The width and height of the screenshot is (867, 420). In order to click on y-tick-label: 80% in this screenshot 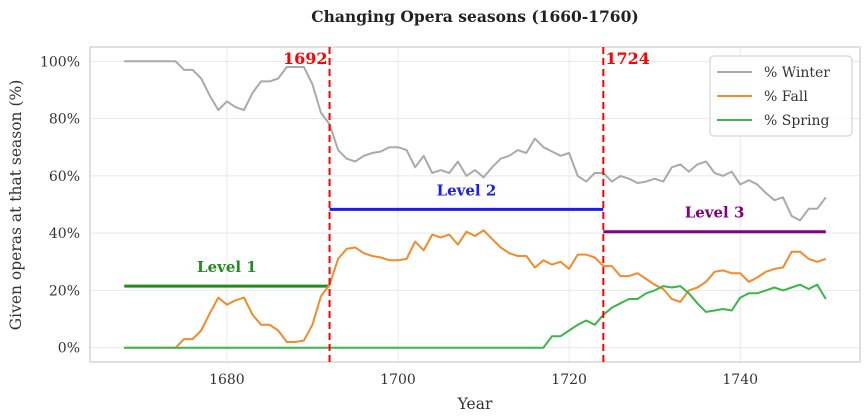, I will do `click(64, 120)`.